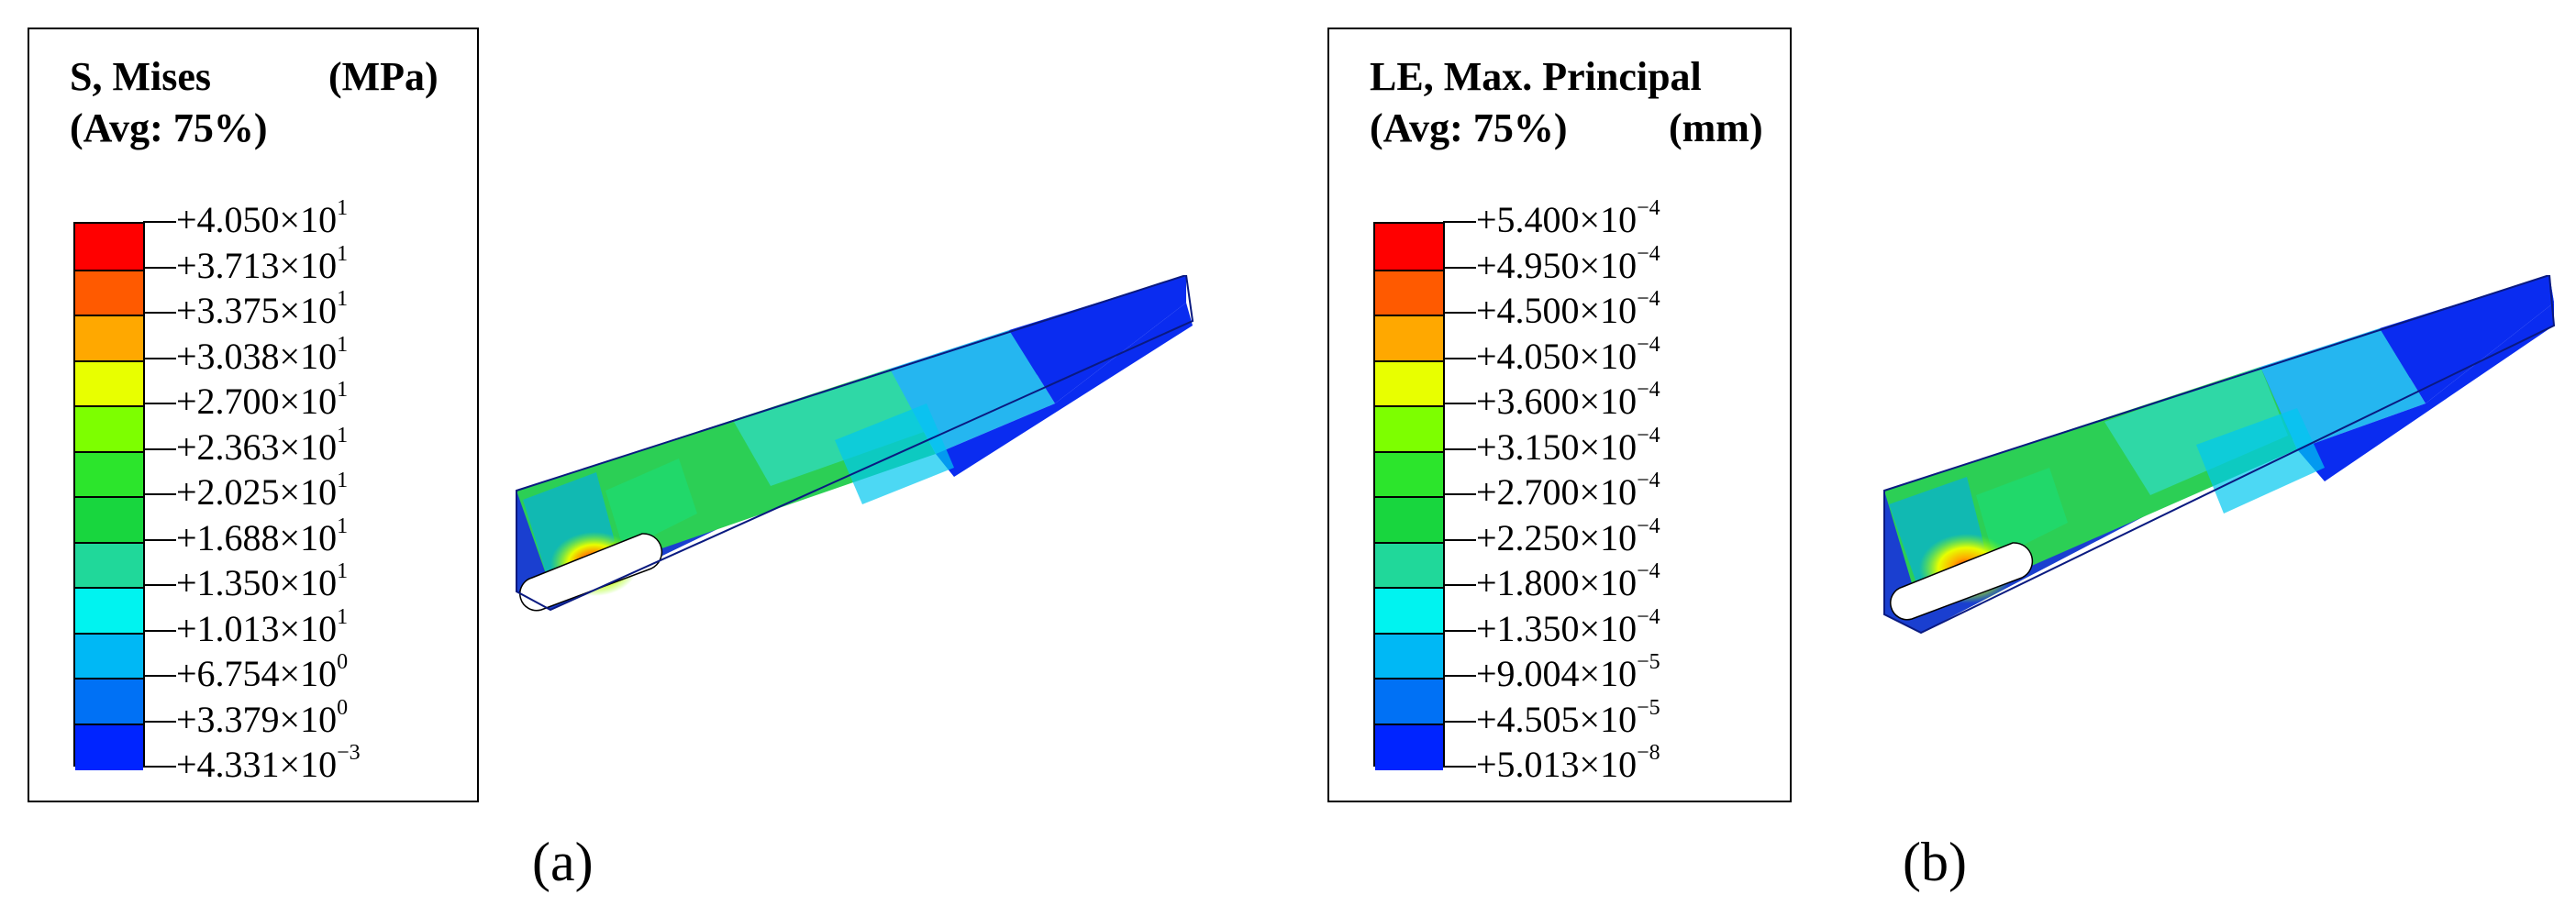  Describe the element at coordinates (140, 76) in the screenshot. I see `legend-title: S, Mises` at that location.